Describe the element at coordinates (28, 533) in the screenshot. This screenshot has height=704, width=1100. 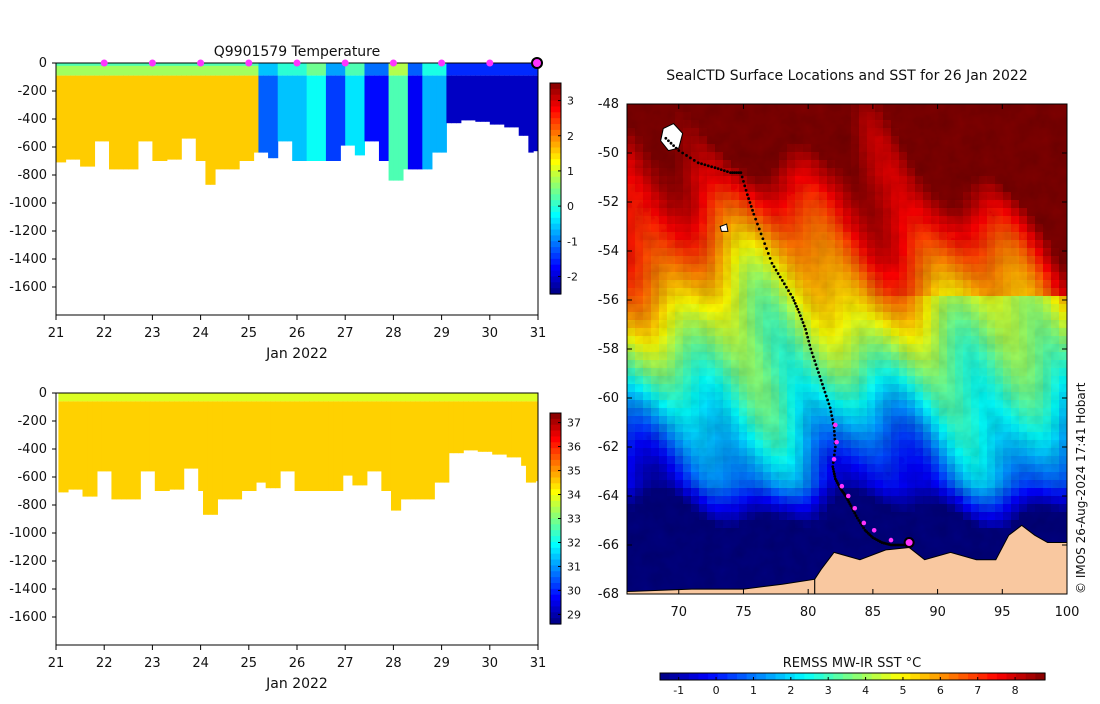
I see `y-tick-label: -1000` at that location.